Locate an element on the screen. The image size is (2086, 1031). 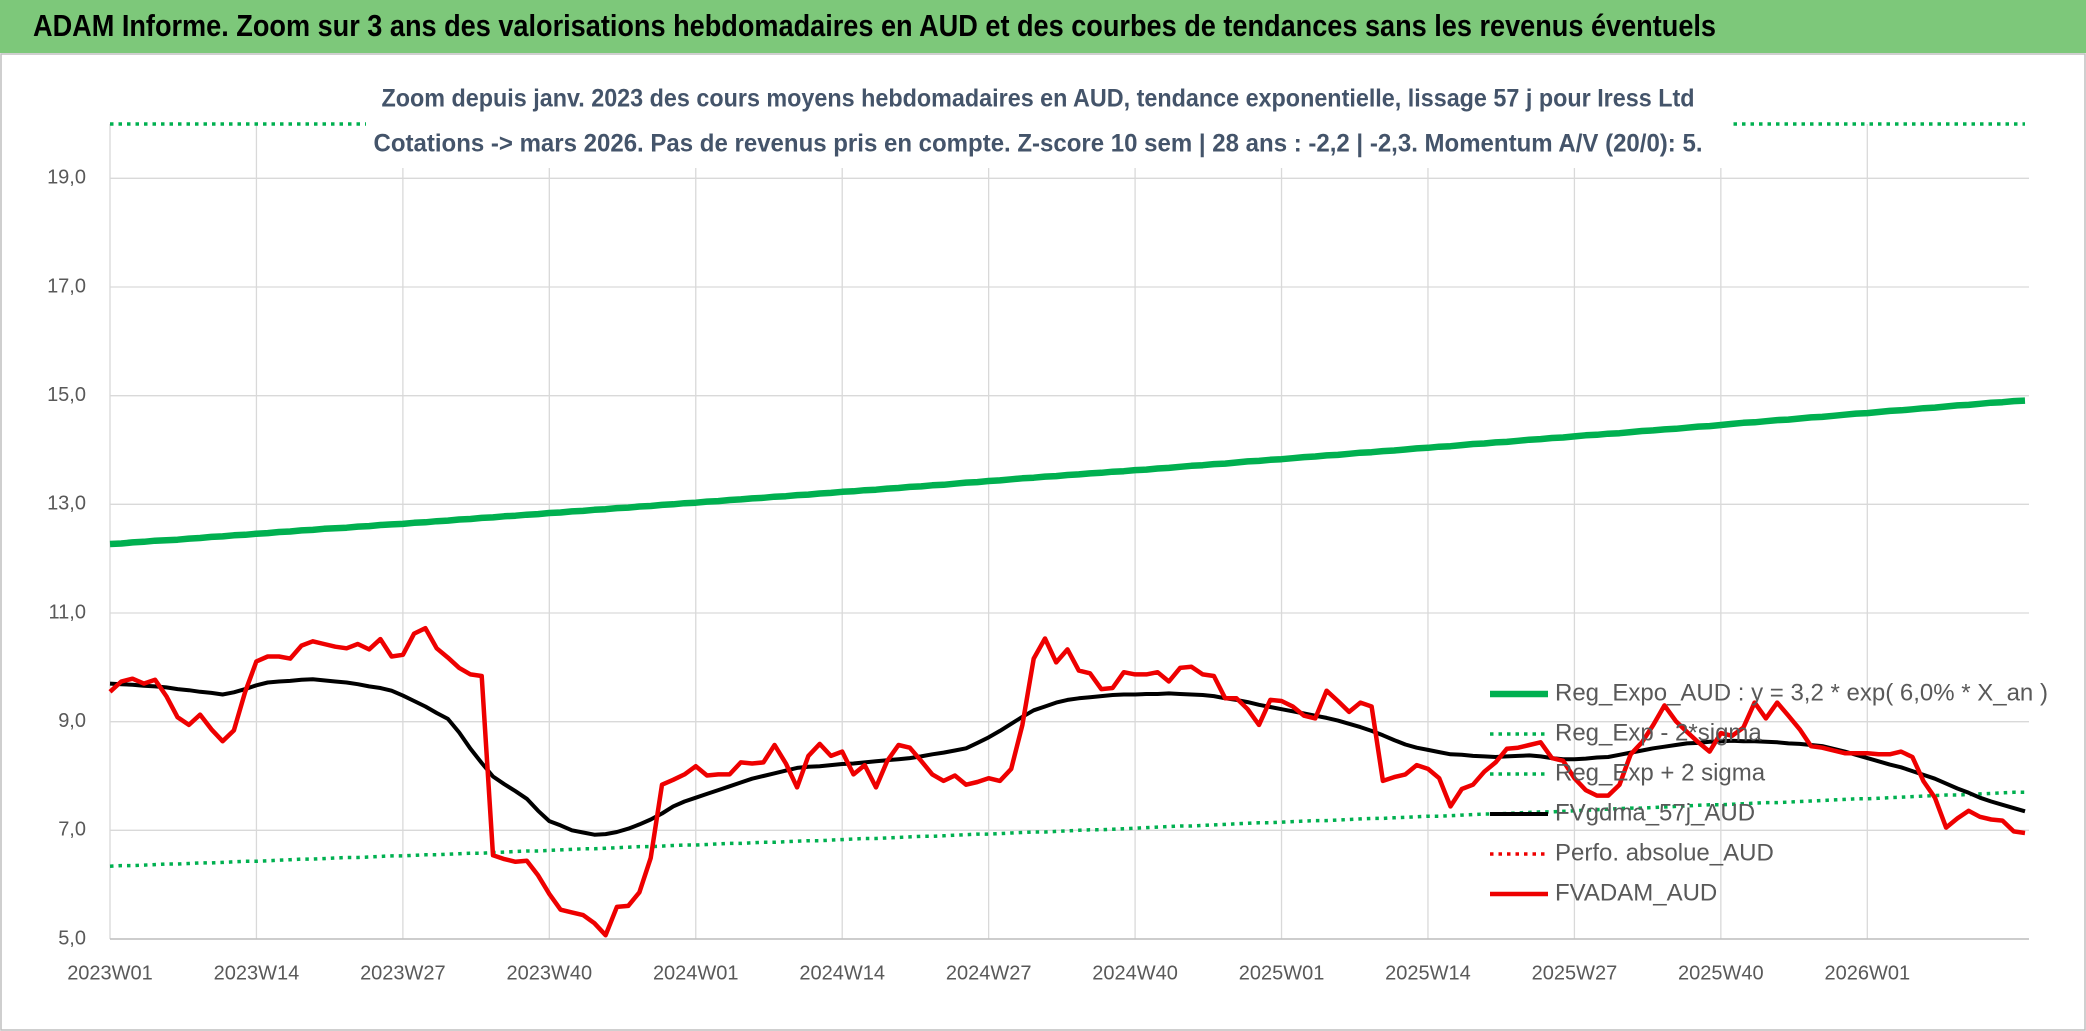
x-tick-label: 2023W40 is located at coordinates (550, 973).